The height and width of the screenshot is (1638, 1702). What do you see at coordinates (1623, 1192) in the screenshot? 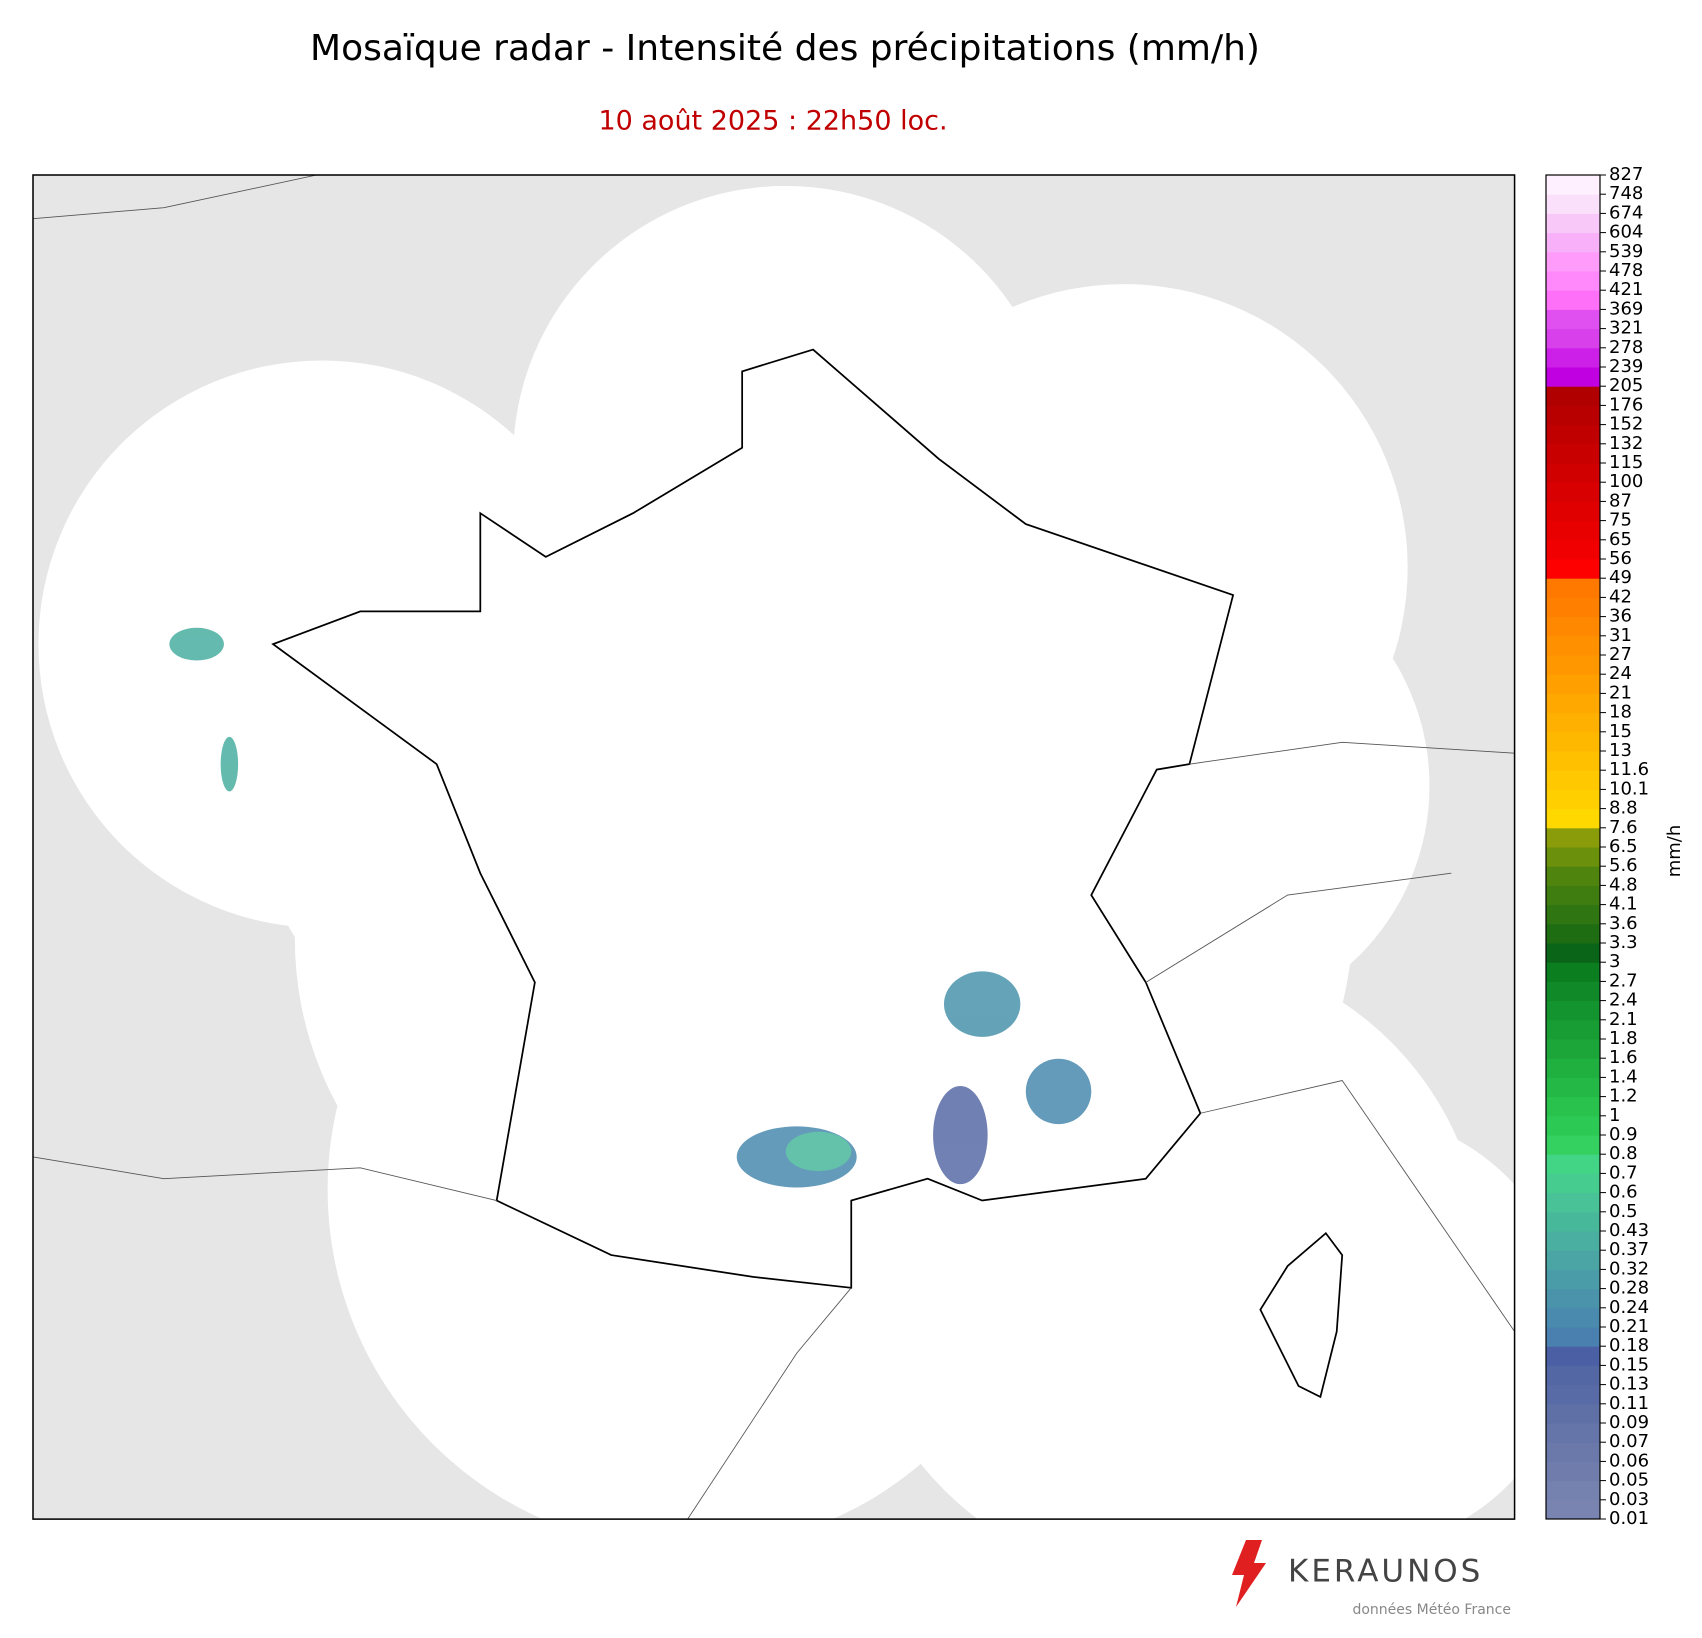
I see `colorbar-tick-label: 0.6` at bounding box center [1623, 1192].